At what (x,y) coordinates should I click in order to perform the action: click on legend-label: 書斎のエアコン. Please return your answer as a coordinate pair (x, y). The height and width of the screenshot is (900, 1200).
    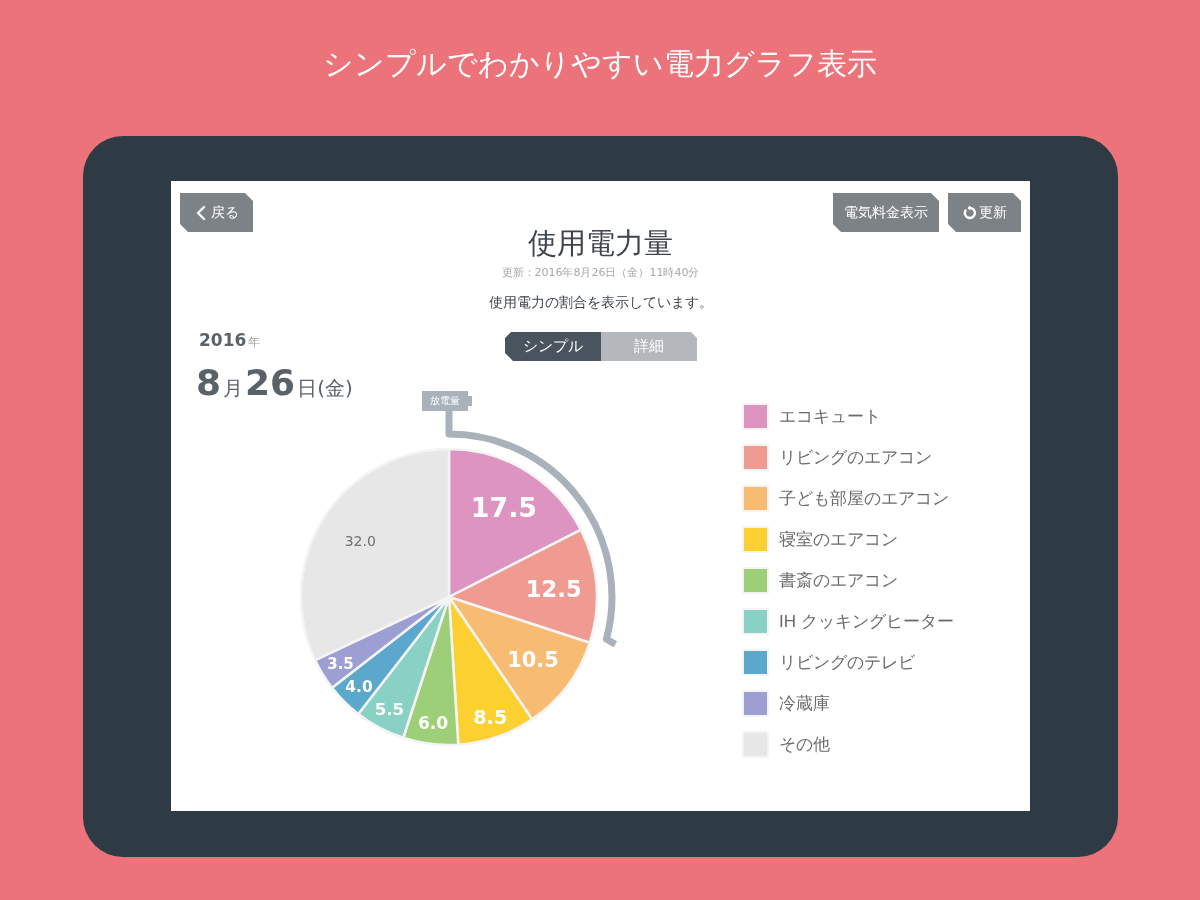
    Looking at the image, I should click on (838, 580).